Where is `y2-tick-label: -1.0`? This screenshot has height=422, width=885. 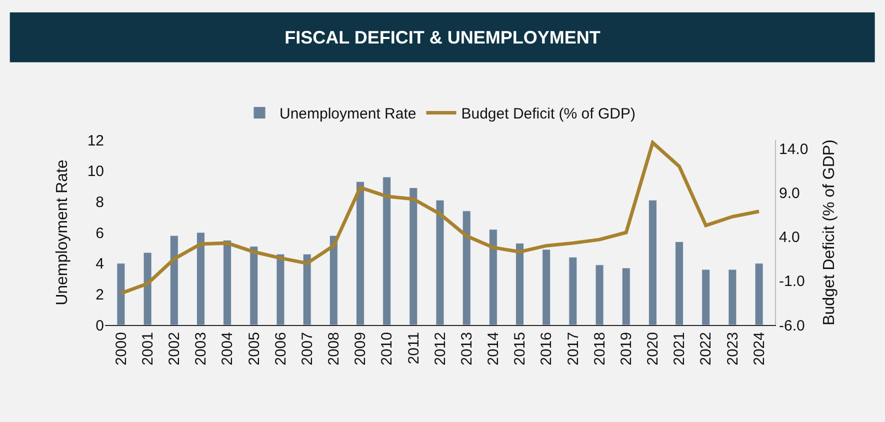
y2-tick-label: -1.0 is located at coordinates (792, 281).